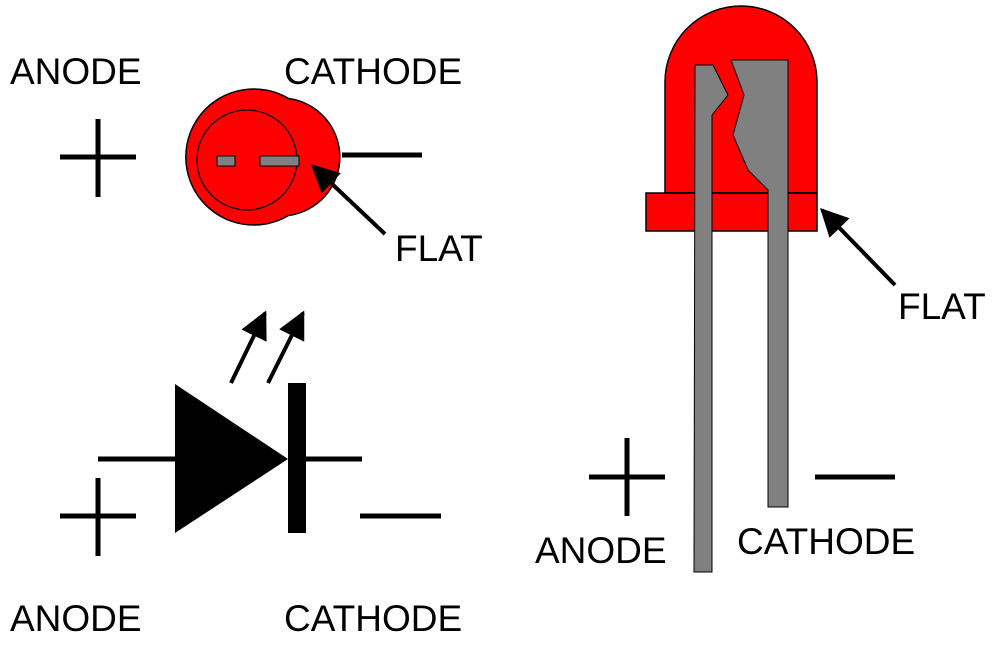  What do you see at coordinates (98, 517) in the screenshot?
I see `schematic-plus-sign` at bounding box center [98, 517].